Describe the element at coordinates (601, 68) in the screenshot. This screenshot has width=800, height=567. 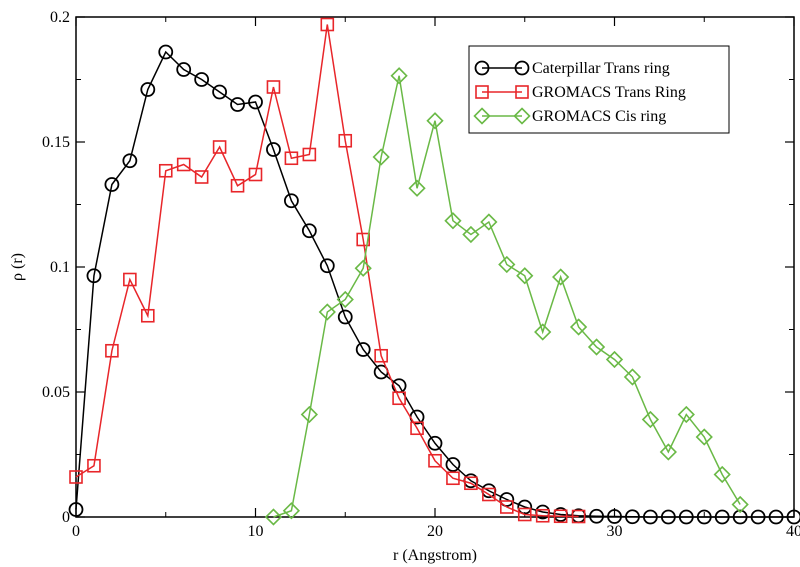
I see `legend-label: Caterpillar Trans ring` at that location.